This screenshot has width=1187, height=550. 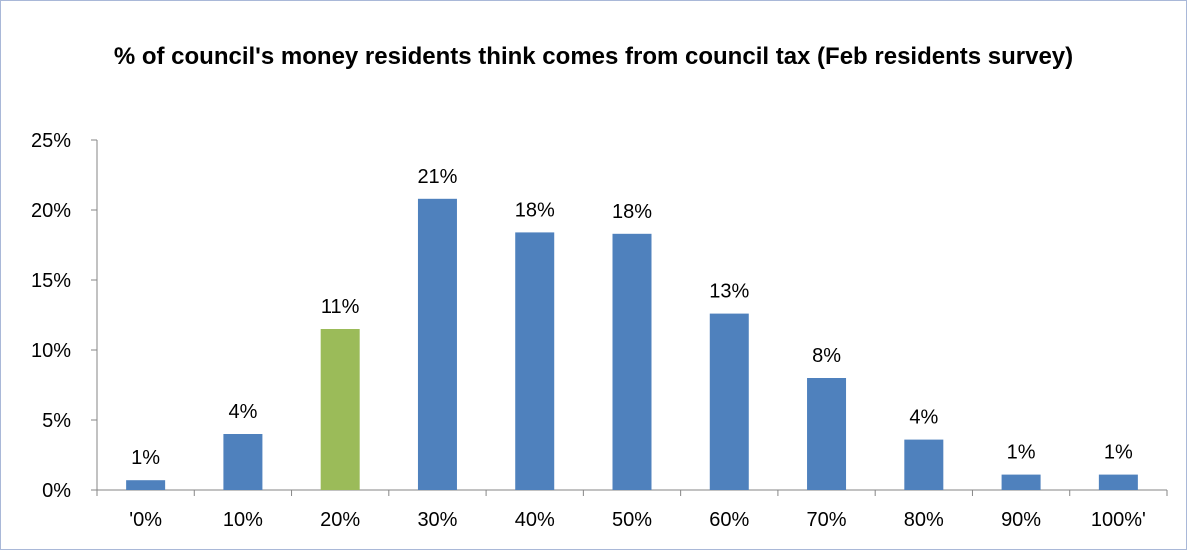 I want to click on x-tick-label: 80%, so click(x=924, y=520).